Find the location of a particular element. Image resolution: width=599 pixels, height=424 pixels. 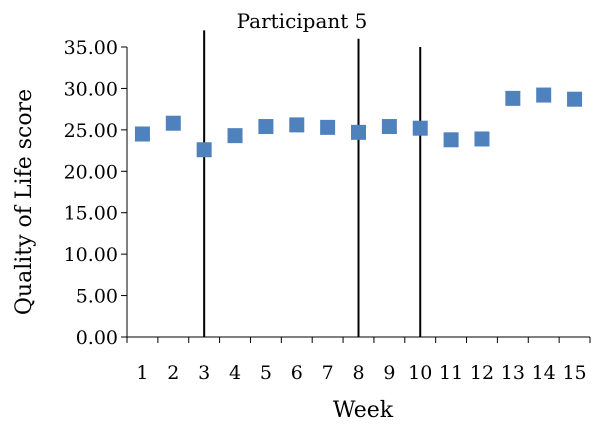

y-tick-label: 25.00 is located at coordinates (91, 131).